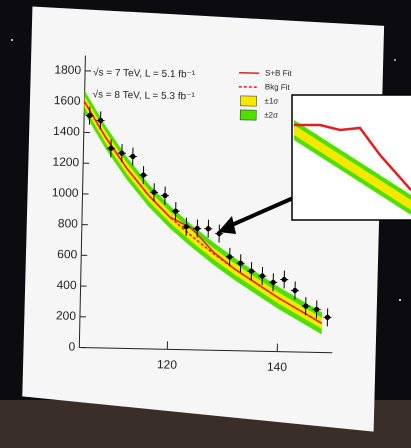 This screenshot has height=448, width=411. I want to click on x-axis, so click(206, 350).